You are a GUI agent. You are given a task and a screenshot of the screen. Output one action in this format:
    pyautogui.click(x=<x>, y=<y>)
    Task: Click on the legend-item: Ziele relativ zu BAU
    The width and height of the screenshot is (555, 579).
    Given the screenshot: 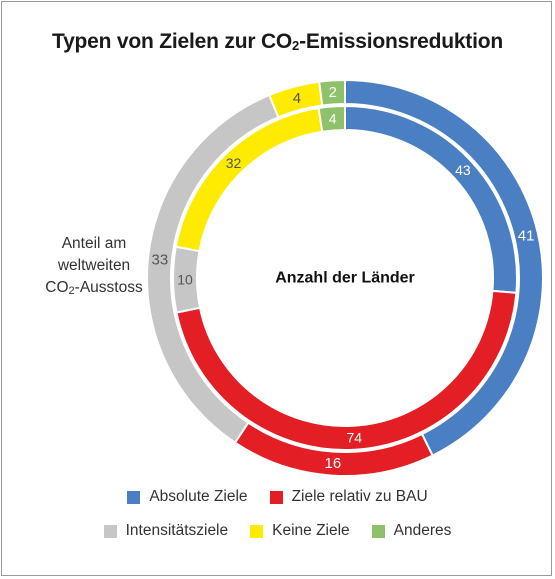 What is the action you would take?
    pyautogui.click(x=348, y=497)
    